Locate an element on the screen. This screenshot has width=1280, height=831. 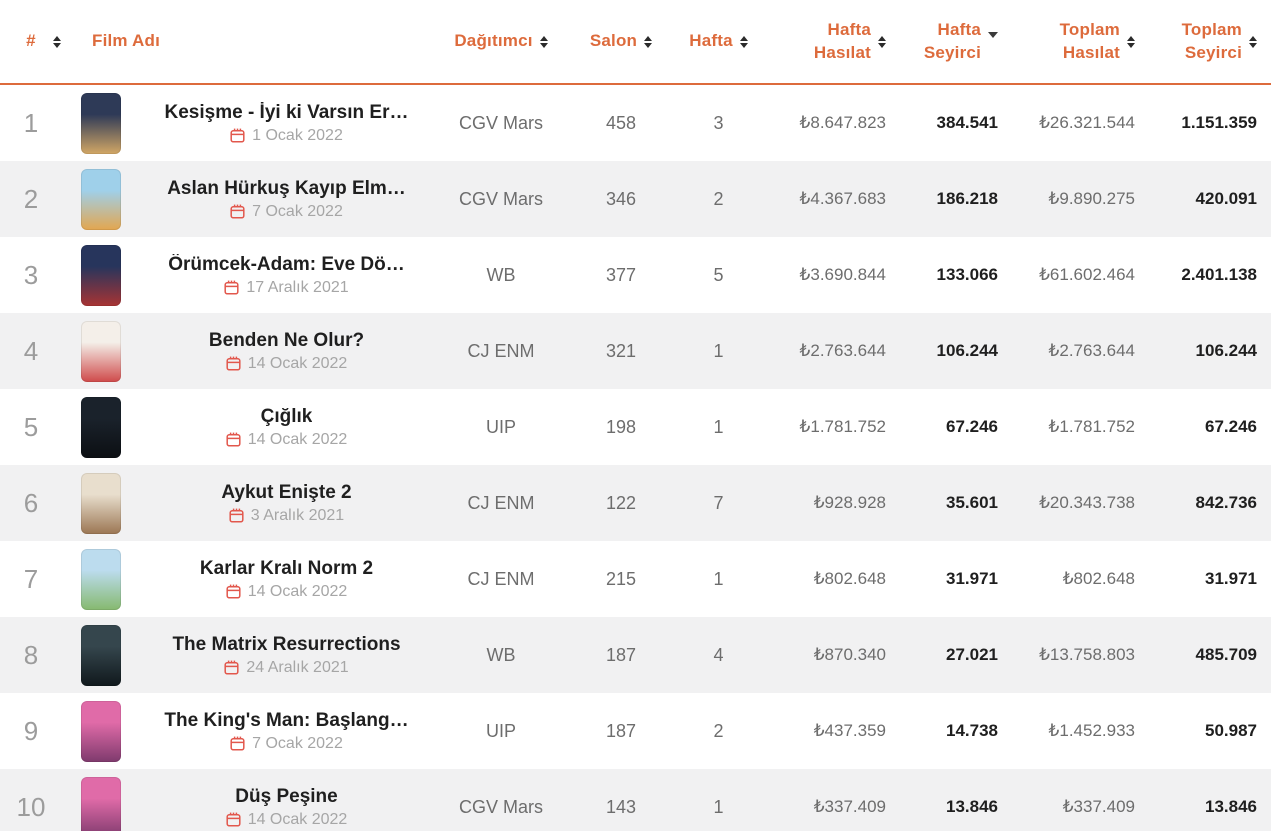
rank-number: 2 is located at coordinates (31, 198).